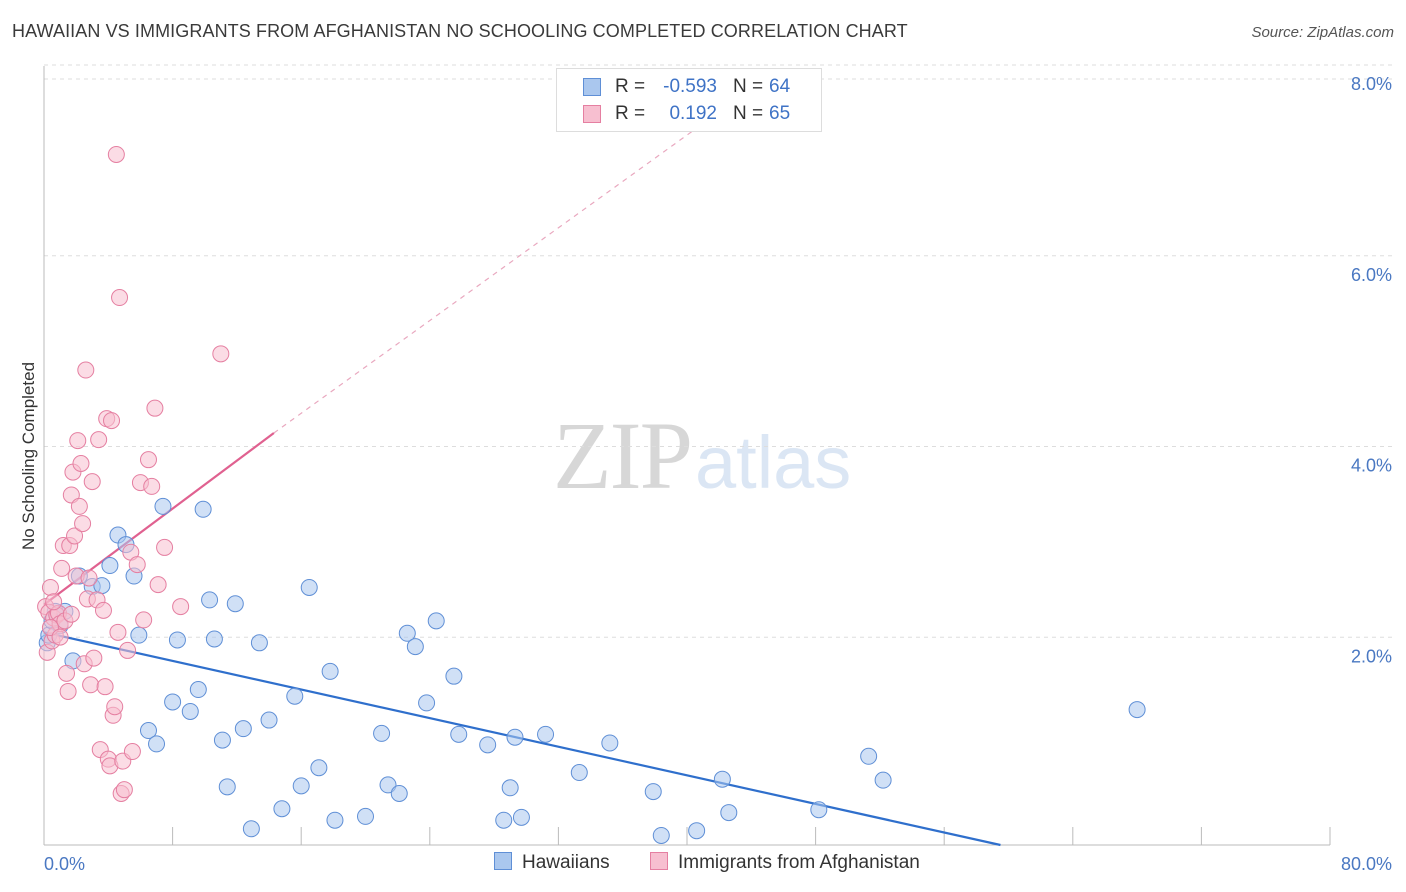 This screenshot has width=1406, height=892. Describe the element at coordinates (1371, 275) in the screenshot. I see `y-tick-label: 6.0%` at that location.